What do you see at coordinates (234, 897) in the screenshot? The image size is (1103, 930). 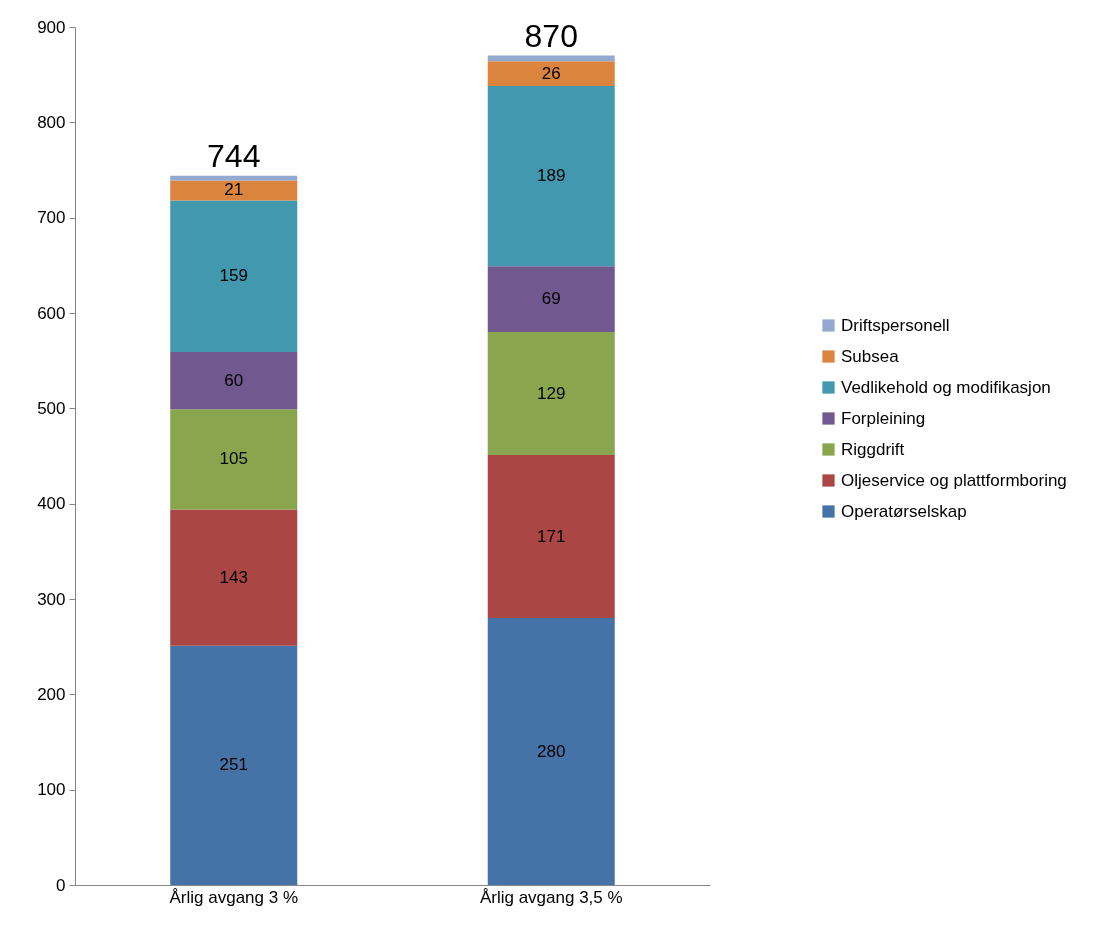 I see `x-tick-label: Årlig avgang 3 %` at bounding box center [234, 897].